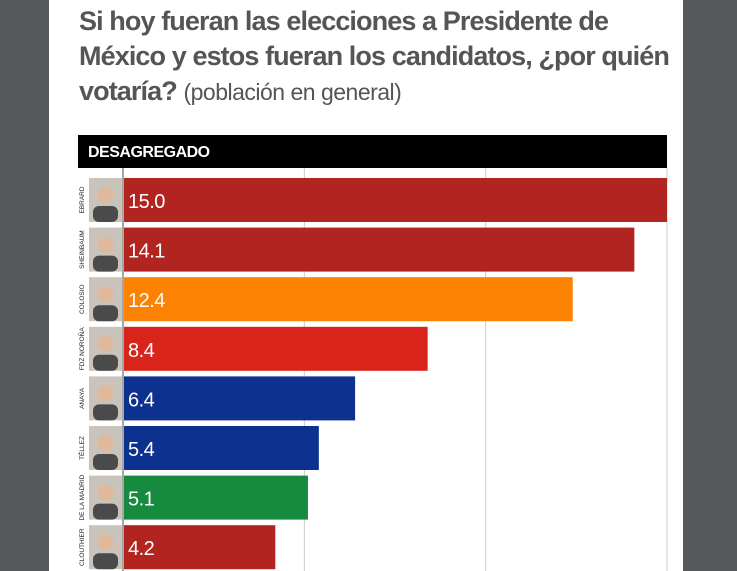  Describe the element at coordinates (81, 349) in the screenshot. I see `category-label: FDZ NOROÑA` at that location.